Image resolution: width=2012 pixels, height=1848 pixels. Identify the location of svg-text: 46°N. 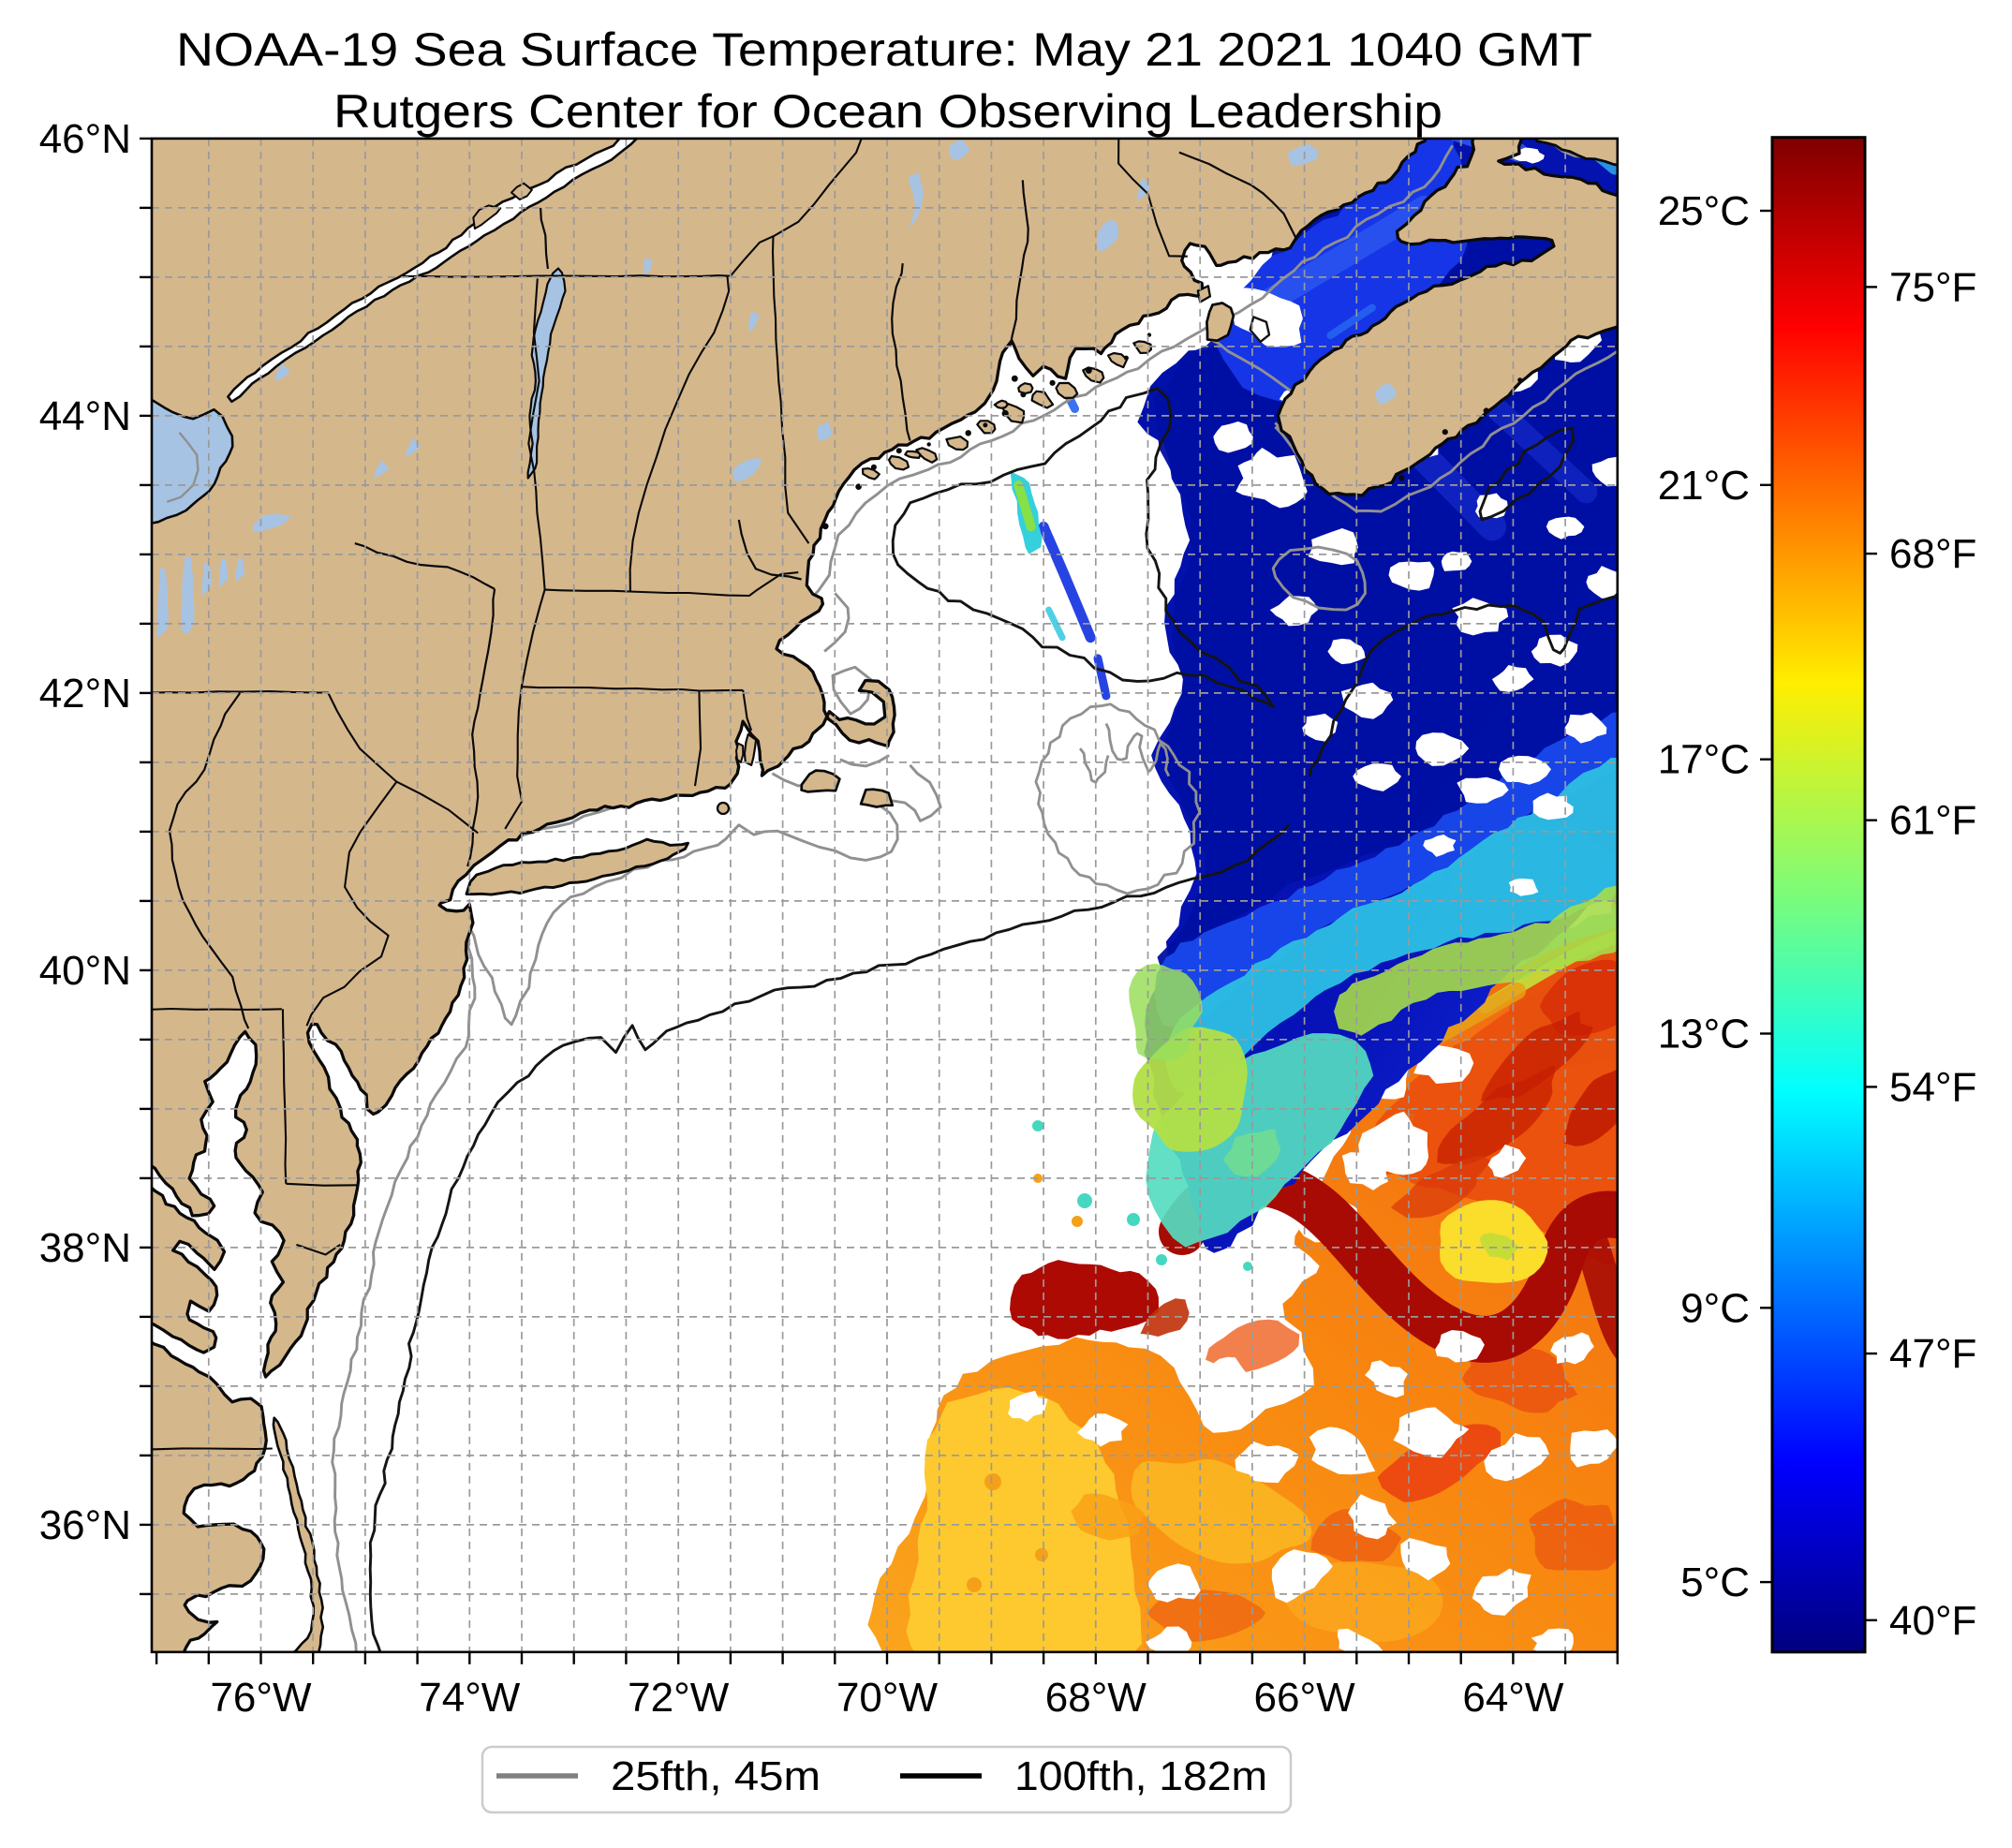
(85, 139).